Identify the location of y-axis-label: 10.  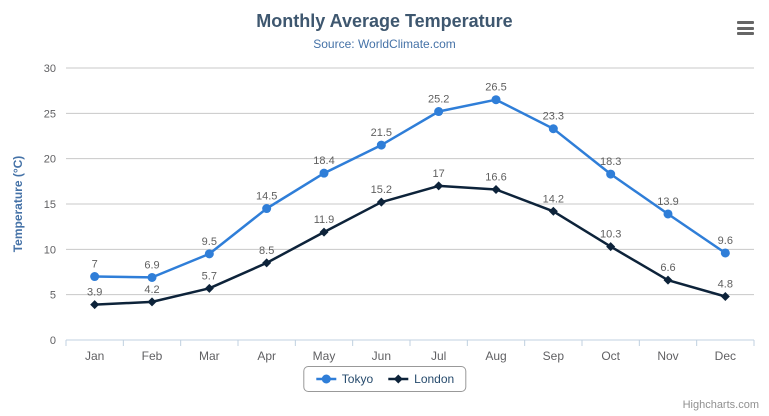
(50, 250).